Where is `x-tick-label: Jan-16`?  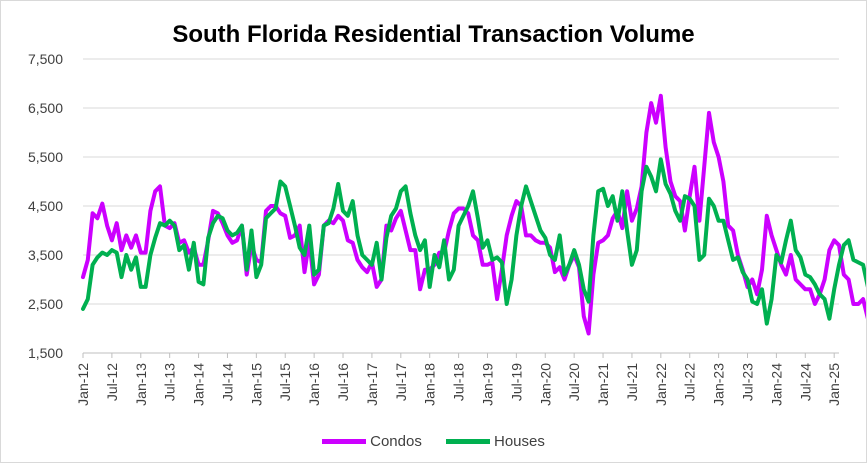
x-tick-label: Jan-16 is located at coordinates (314, 384).